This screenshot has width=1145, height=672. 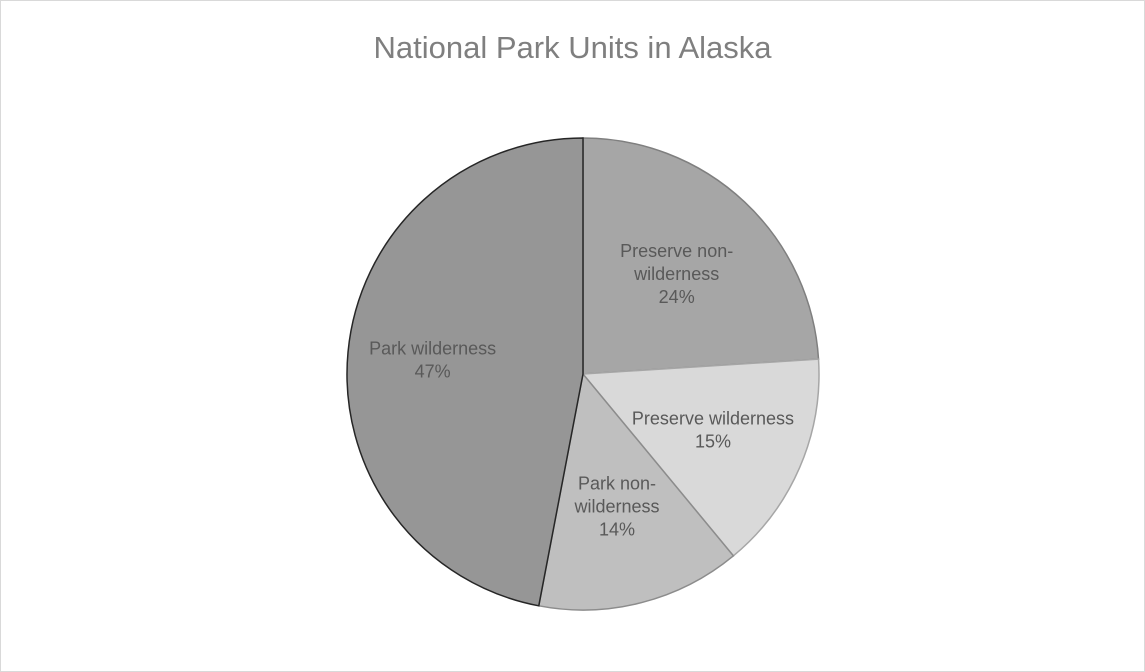 I want to click on pie-value-label: 24%, so click(x=677, y=297).